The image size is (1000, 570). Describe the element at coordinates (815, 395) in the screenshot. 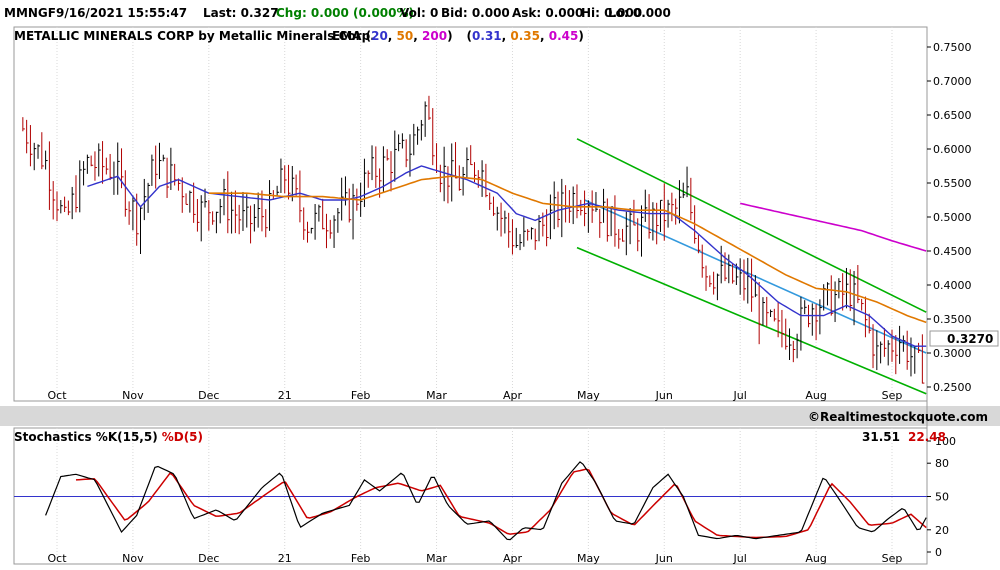

I see `price-x-label: Aug` at that location.